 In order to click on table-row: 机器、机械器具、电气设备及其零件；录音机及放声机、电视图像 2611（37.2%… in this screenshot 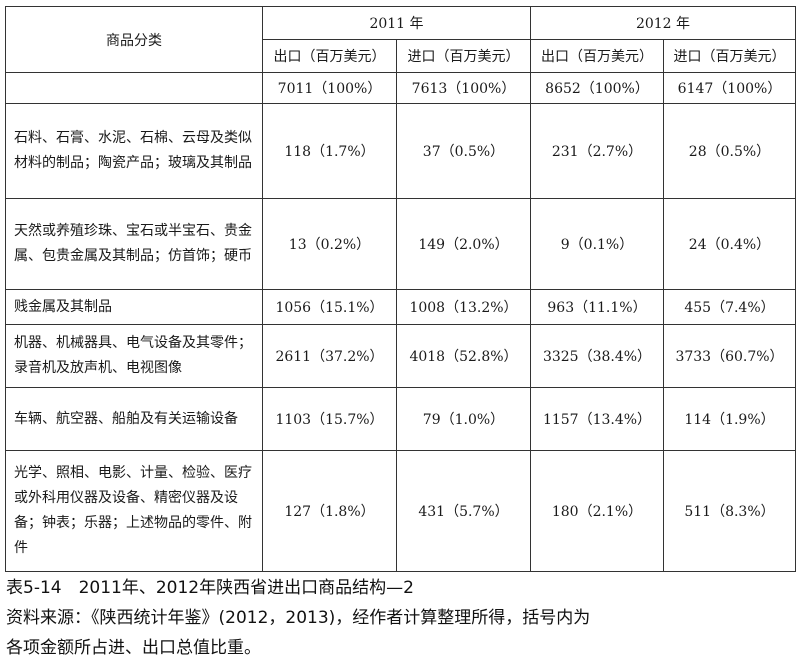, I will do `click(400, 356)`.